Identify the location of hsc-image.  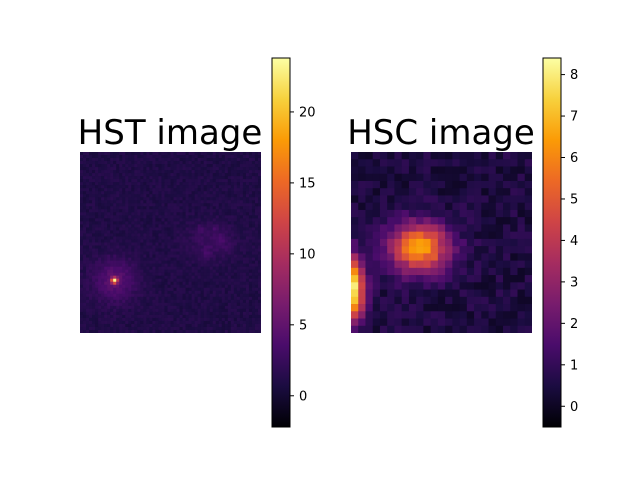
(441, 242).